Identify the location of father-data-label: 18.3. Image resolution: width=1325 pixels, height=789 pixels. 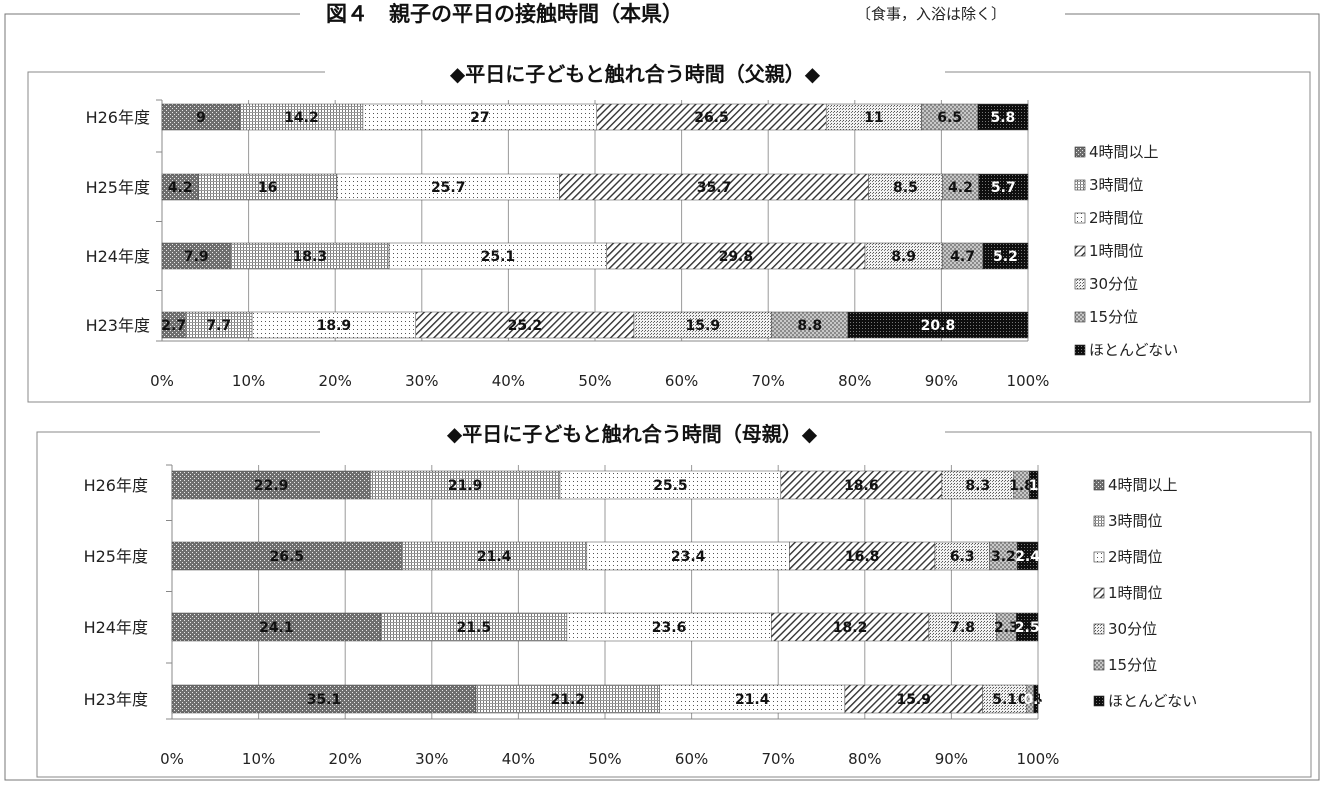
(310, 257).